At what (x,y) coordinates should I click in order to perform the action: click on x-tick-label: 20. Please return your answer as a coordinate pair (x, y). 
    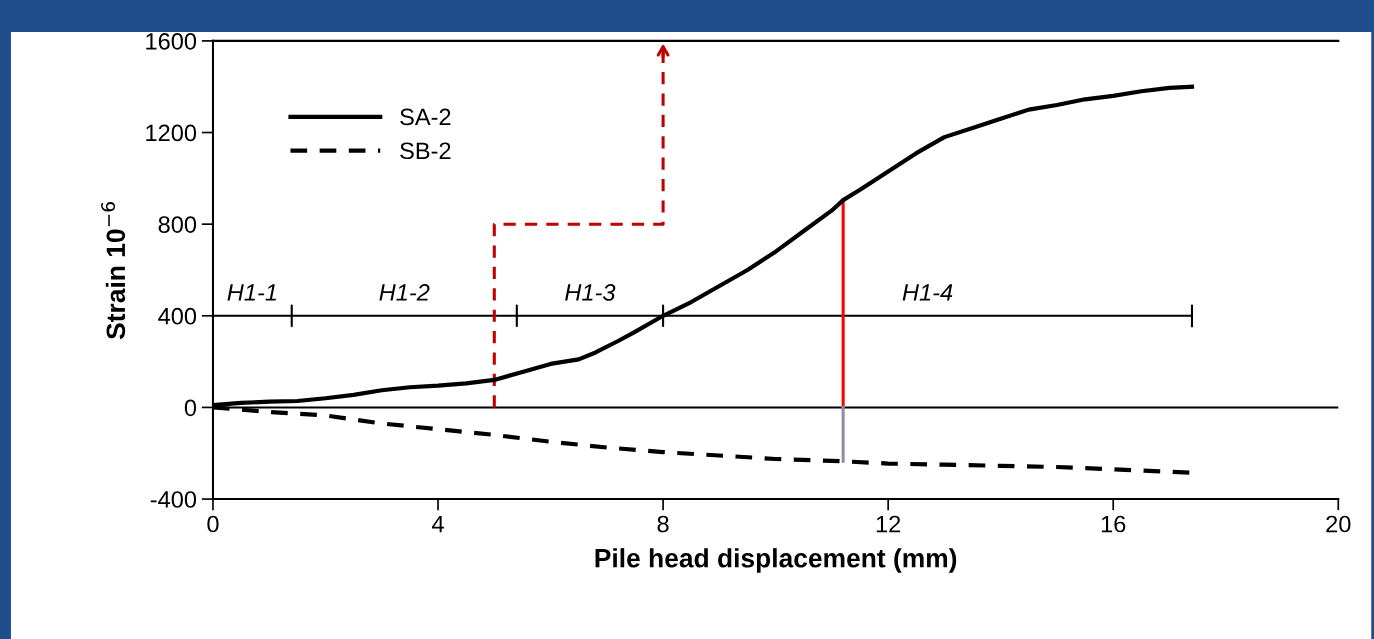
    Looking at the image, I should click on (1338, 524).